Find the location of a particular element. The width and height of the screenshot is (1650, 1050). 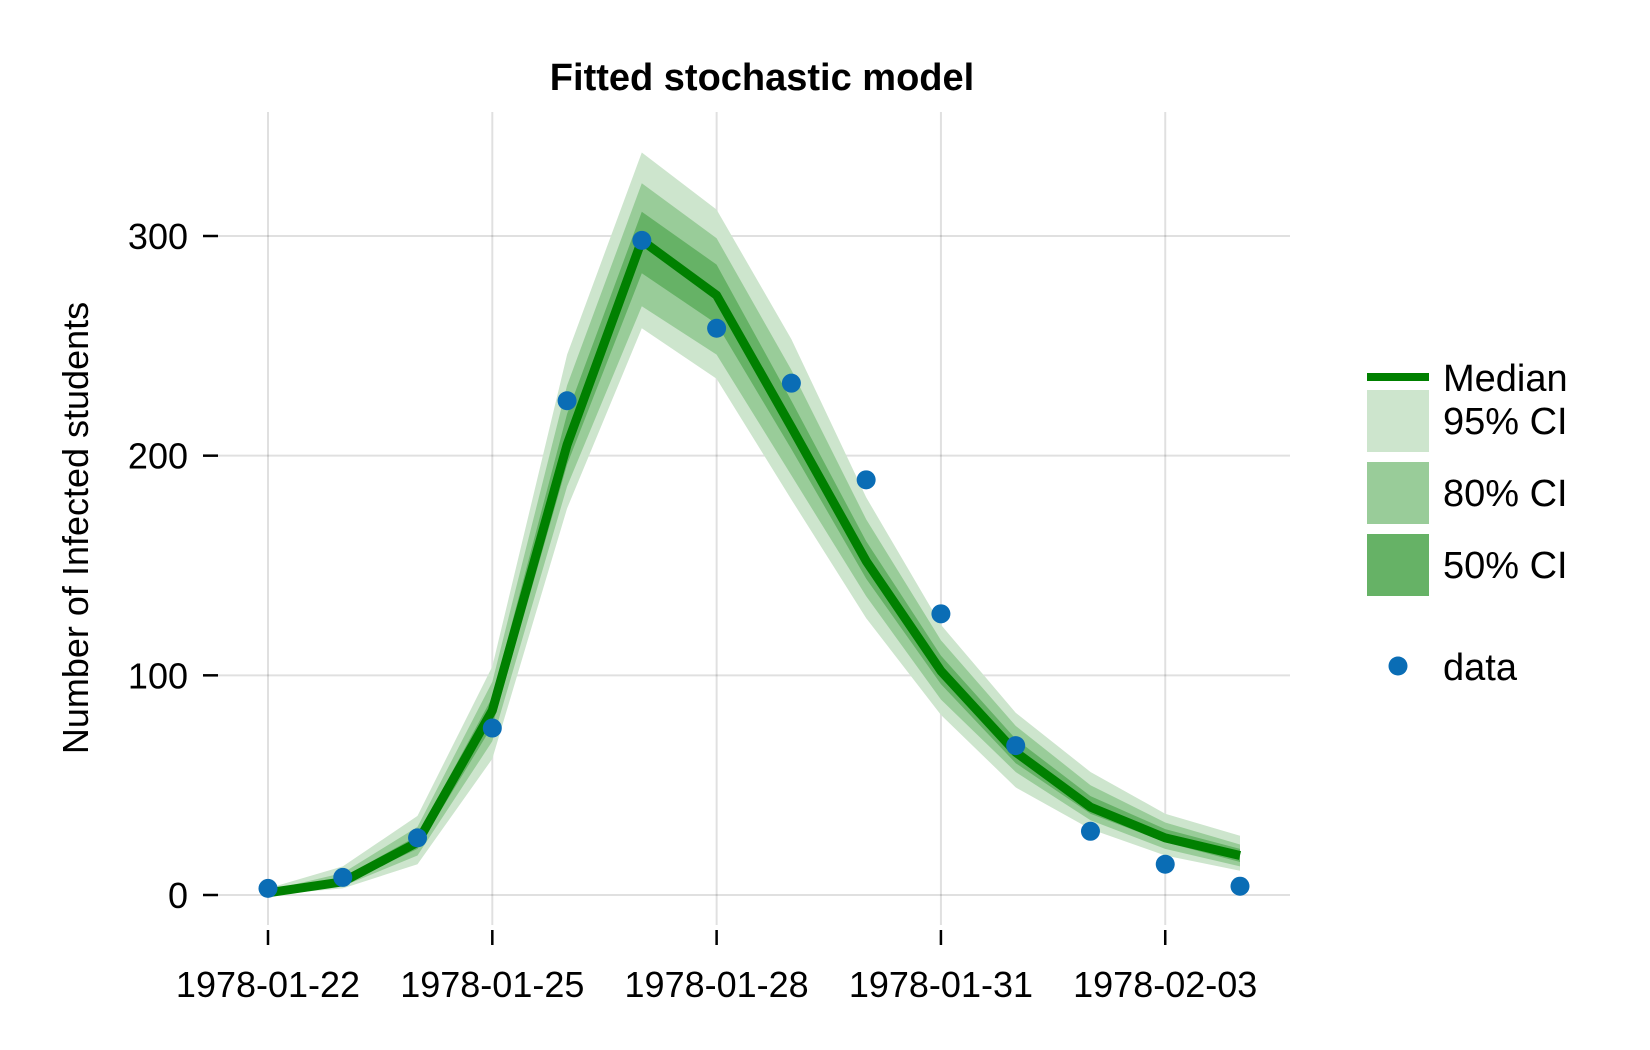

legend-label: data is located at coordinates (1480, 668).